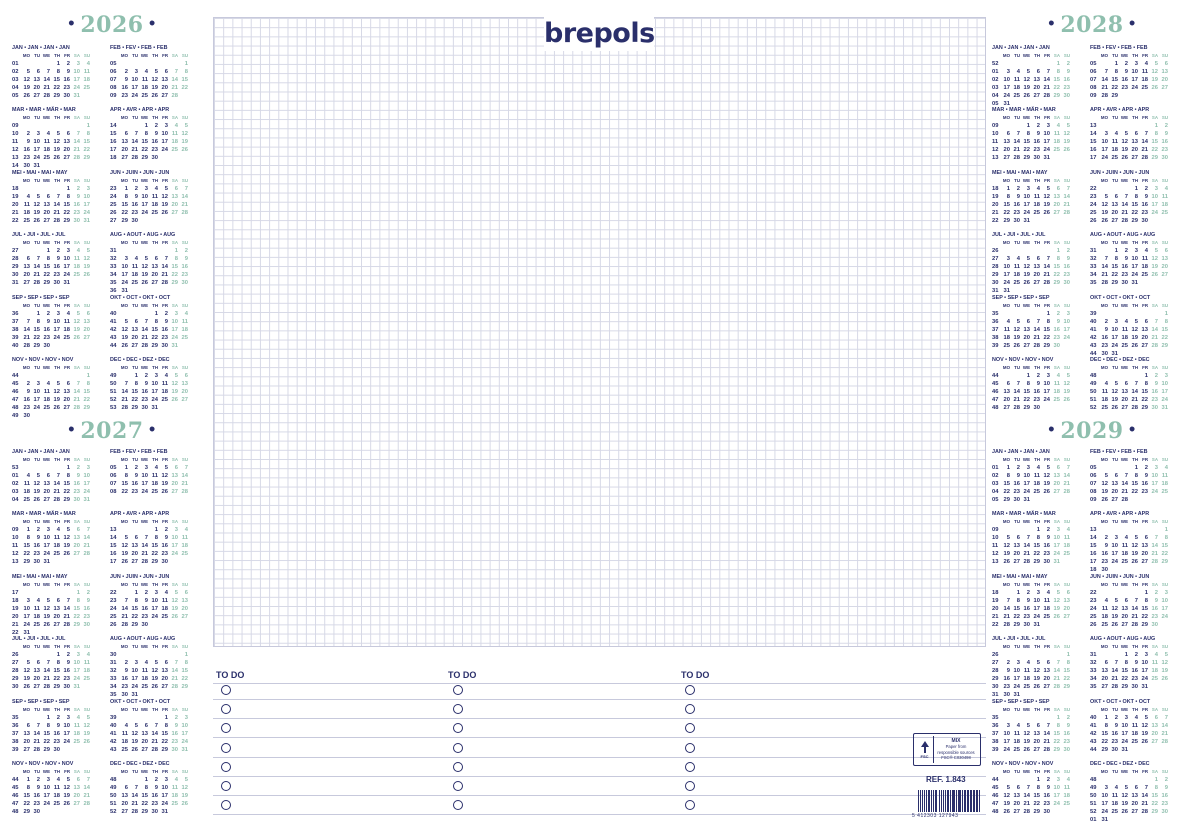 The height and width of the screenshot is (840, 1200). I want to click on week-number: 12, so click(995, 554).